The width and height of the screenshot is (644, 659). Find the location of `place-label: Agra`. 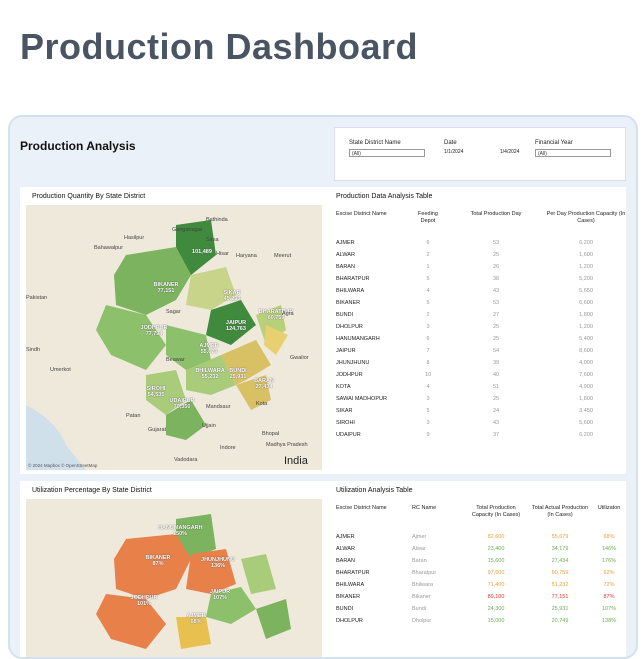

place-label: Agra is located at coordinates (288, 314).